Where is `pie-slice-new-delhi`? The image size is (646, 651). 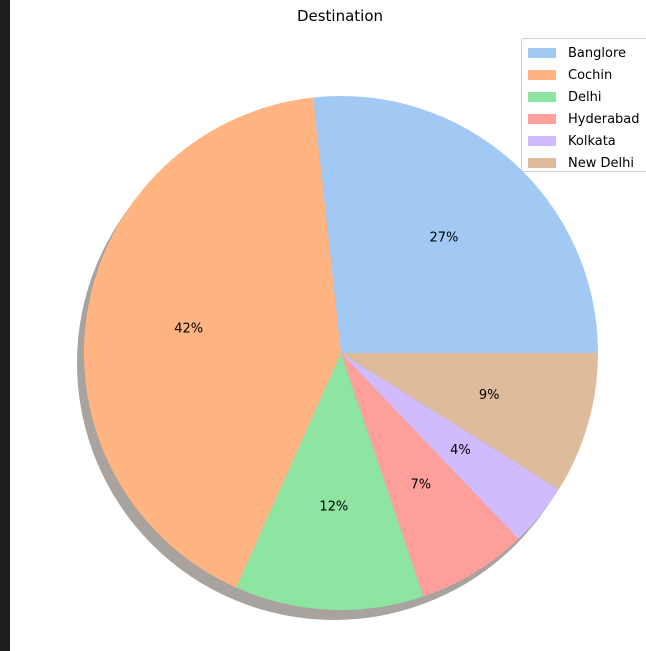
pie-slice-new-delhi is located at coordinates (469, 421).